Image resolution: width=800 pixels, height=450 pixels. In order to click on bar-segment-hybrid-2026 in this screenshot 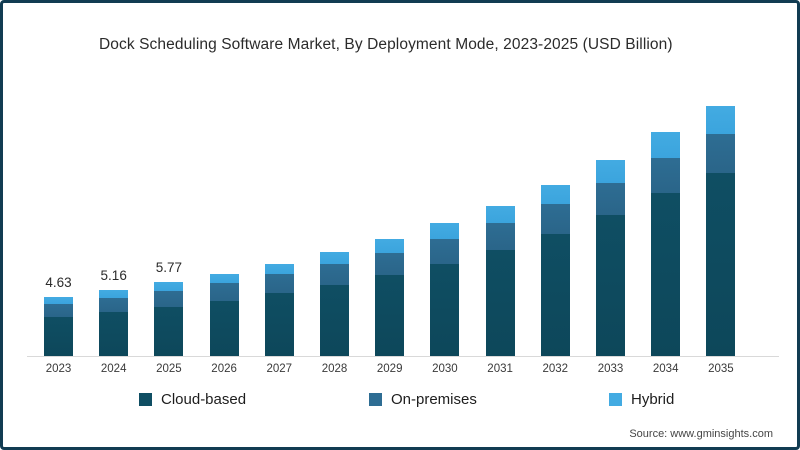, I will do `click(224, 278)`.